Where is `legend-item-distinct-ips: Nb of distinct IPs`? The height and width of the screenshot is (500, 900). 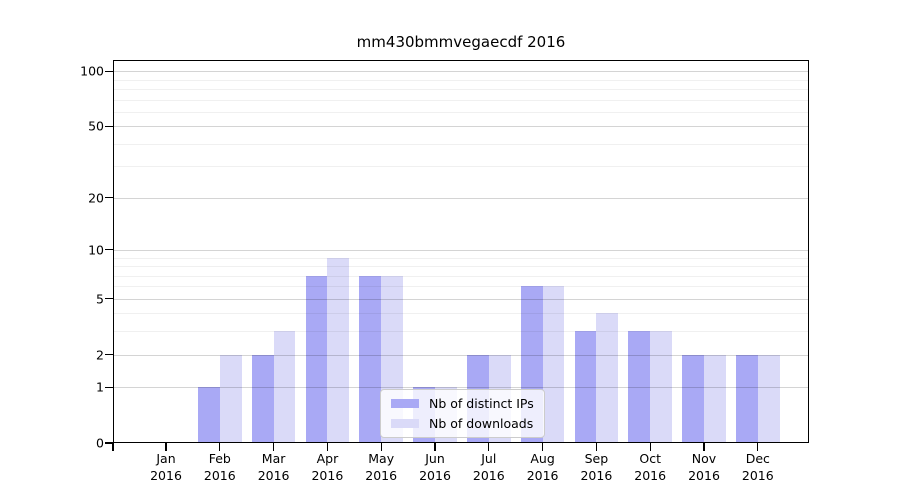
legend-item-distinct-ips: Nb of distinct IPs is located at coordinates (462, 403).